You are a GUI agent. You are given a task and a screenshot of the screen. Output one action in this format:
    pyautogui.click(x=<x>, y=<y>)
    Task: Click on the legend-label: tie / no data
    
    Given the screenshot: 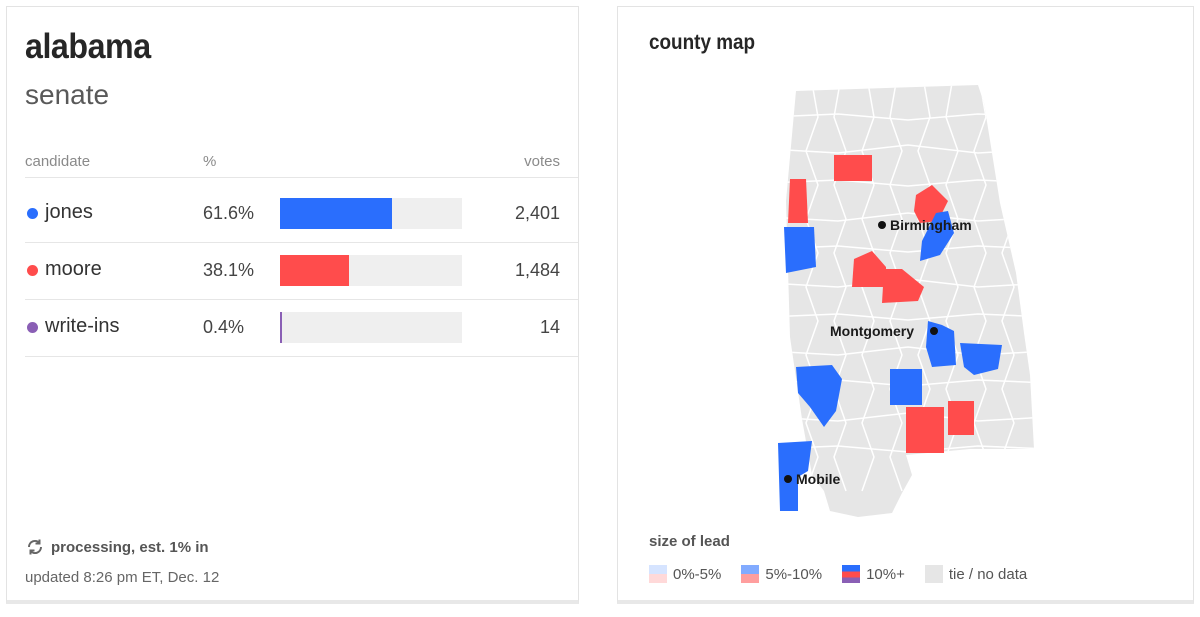 What is the action you would take?
    pyautogui.click(x=988, y=574)
    